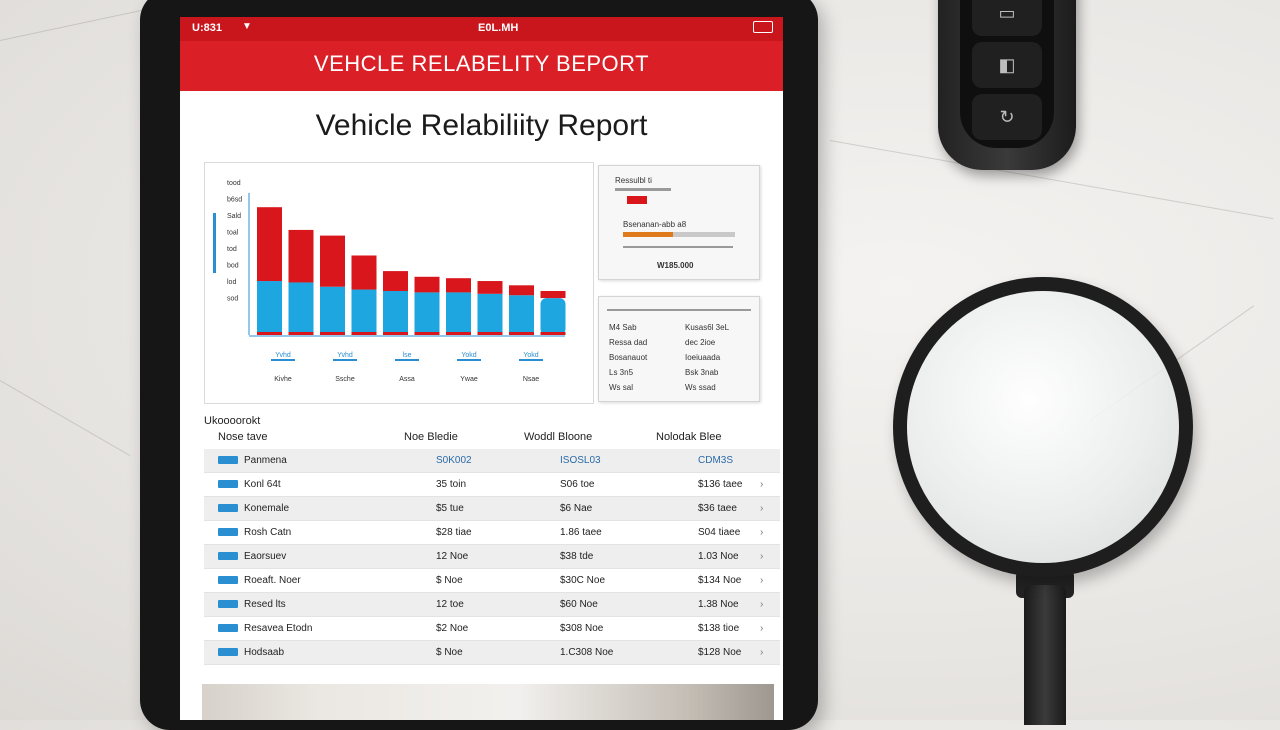  What do you see at coordinates (232, 299) in the screenshot?
I see `y-tick-label: sod` at bounding box center [232, 299].